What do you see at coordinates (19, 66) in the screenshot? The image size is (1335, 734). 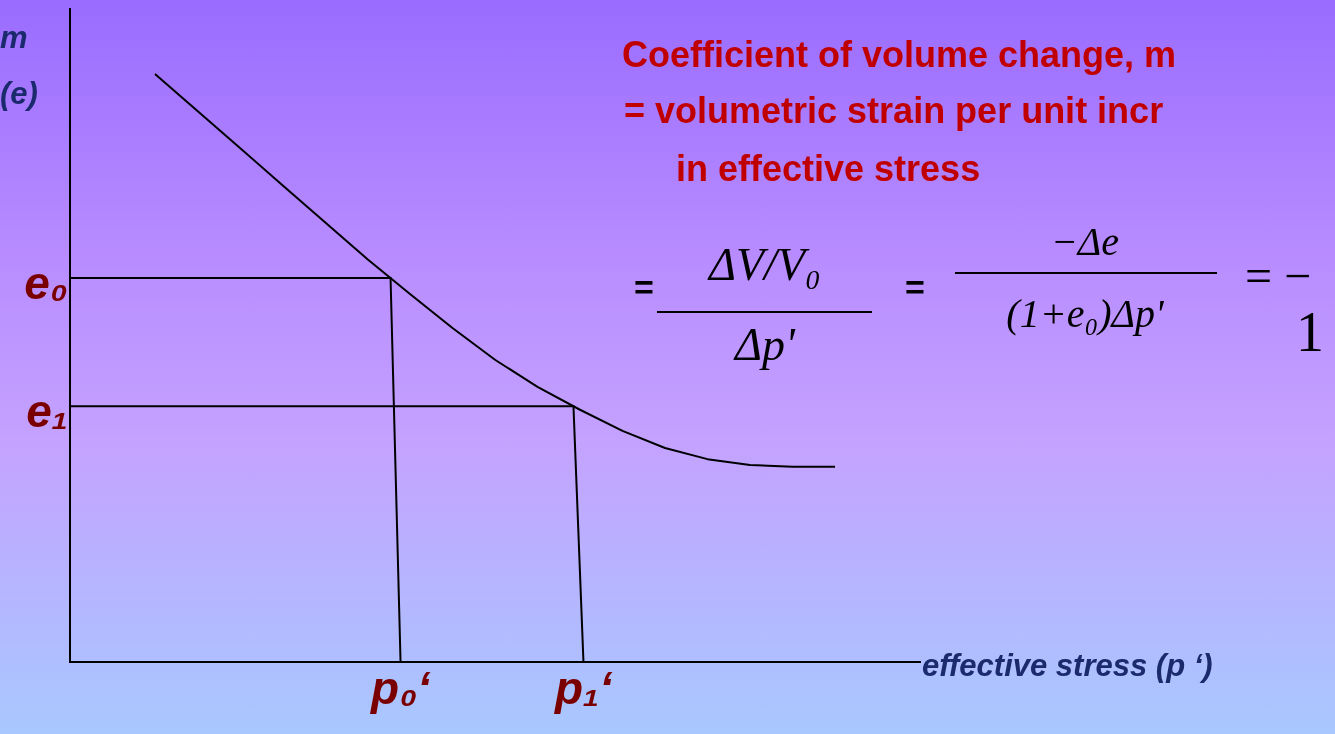 I see `y-axis-title: m (e)` at bounding box center [19, 66].